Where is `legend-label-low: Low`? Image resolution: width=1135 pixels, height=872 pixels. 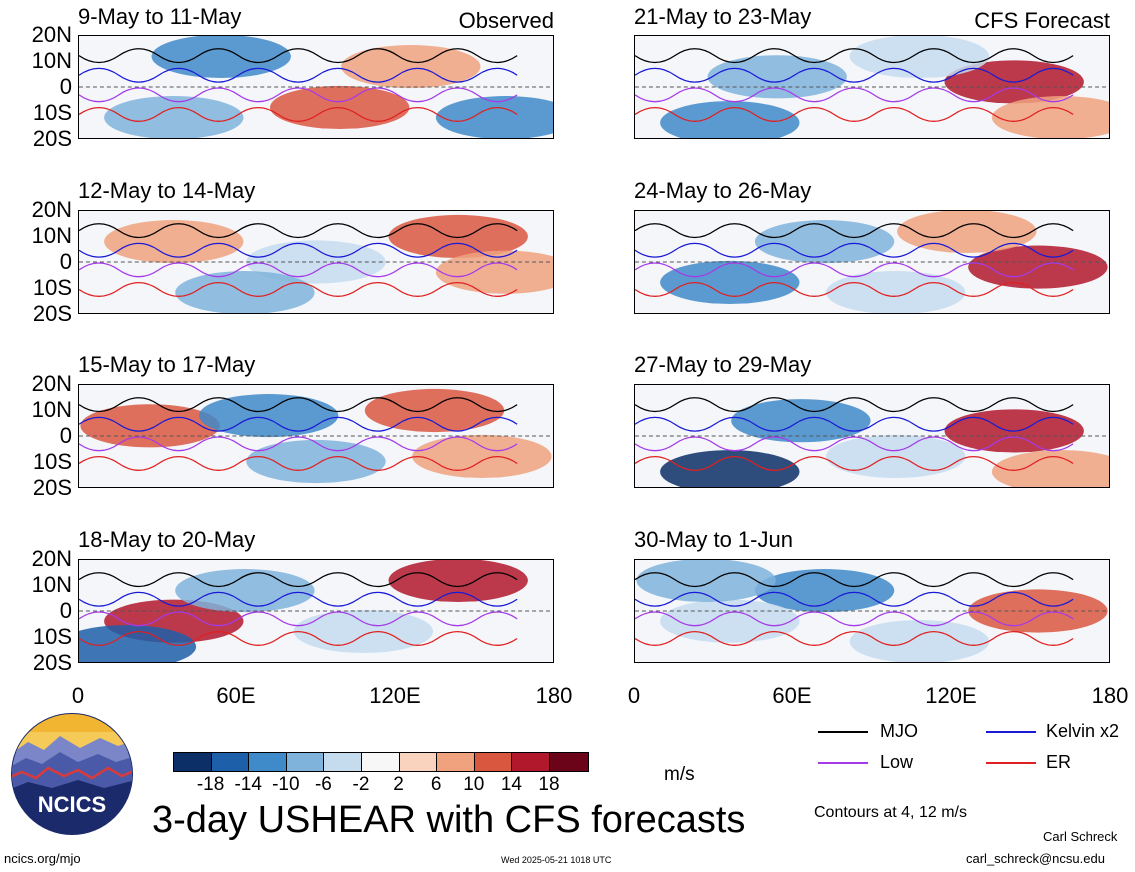 legend-label-low: Low is located at coordinates (897, 762).